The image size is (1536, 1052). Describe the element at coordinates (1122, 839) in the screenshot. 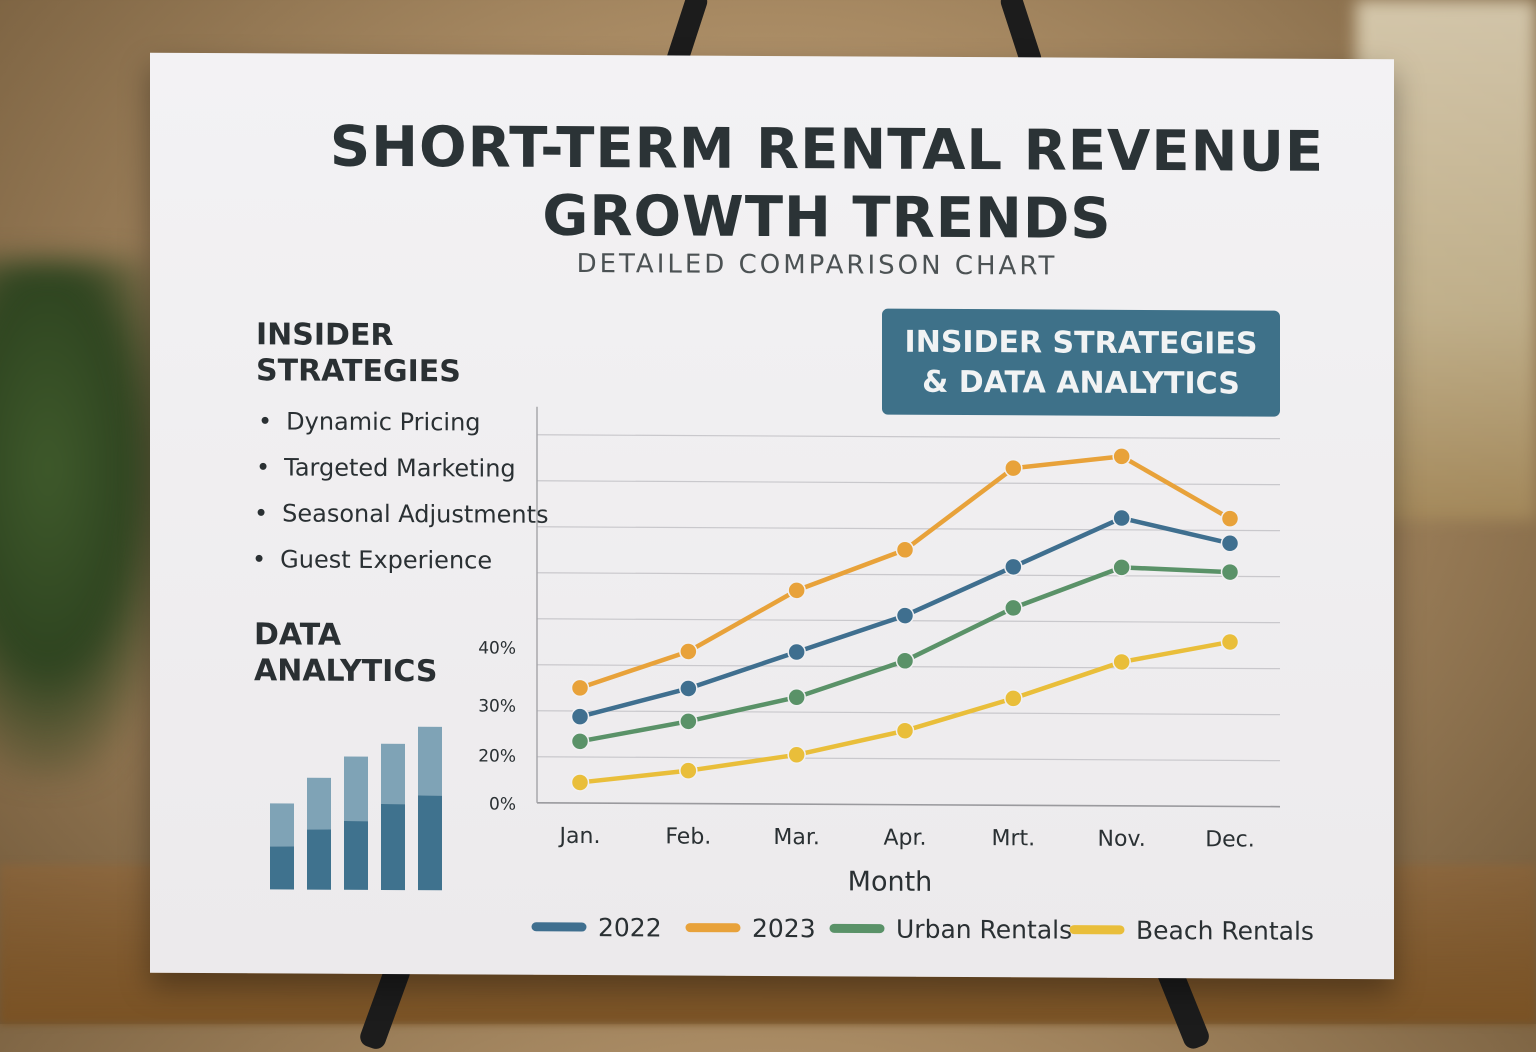

I see `x-tick-label: Nov.` at that location.